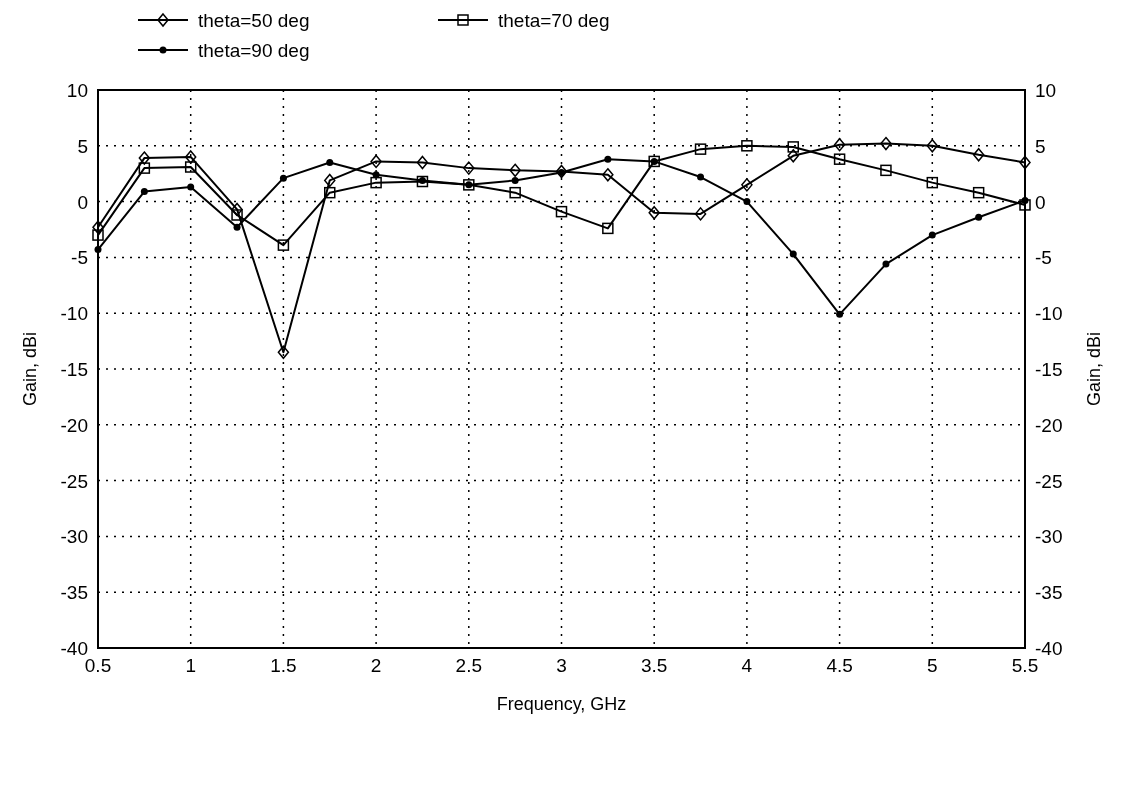 The height and width of the screenshot is (791, 1142). What do you see at coordinates (1043, 258) in the screenshot?
I see `y2-tick-label: -5` at bounding box center [1043, 258].